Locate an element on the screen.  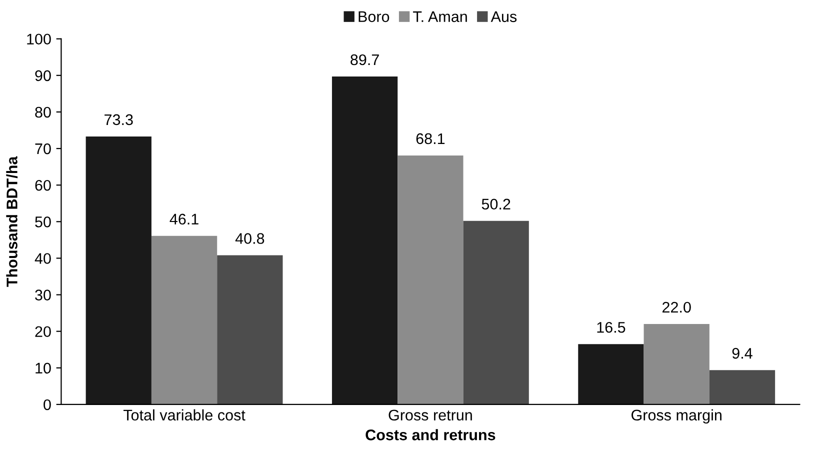
y-tick-label: 20 is located at coordinates (43, 332).